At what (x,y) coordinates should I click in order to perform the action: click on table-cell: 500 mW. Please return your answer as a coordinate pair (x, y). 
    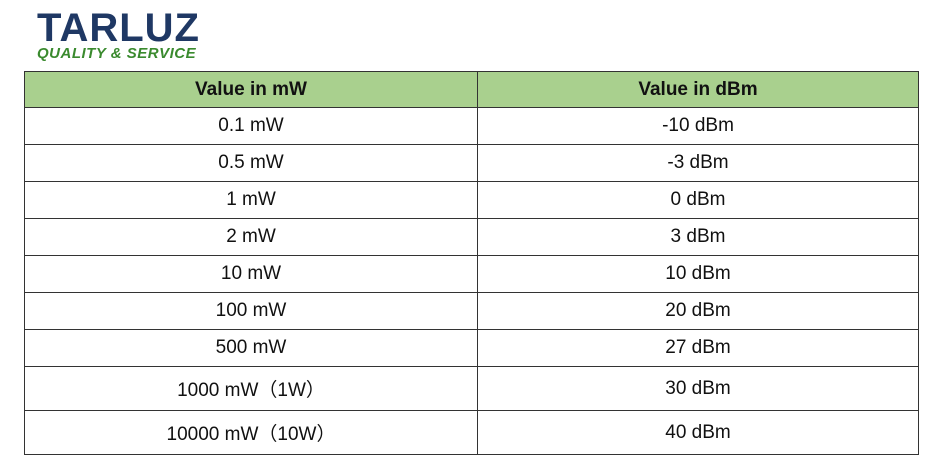
    Looking at the image, I should click on (251, 348).